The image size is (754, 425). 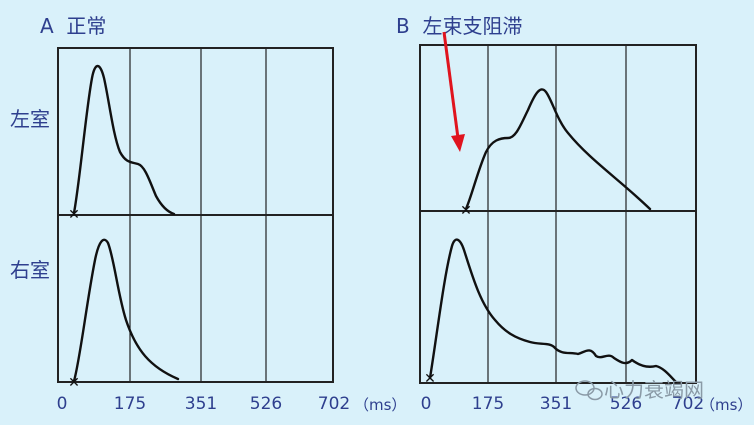 What do you see at coordinates (30, 119) in the screenshot?
I see `row-label-left-ventricle: 左室` at bounding box center [30, 119].